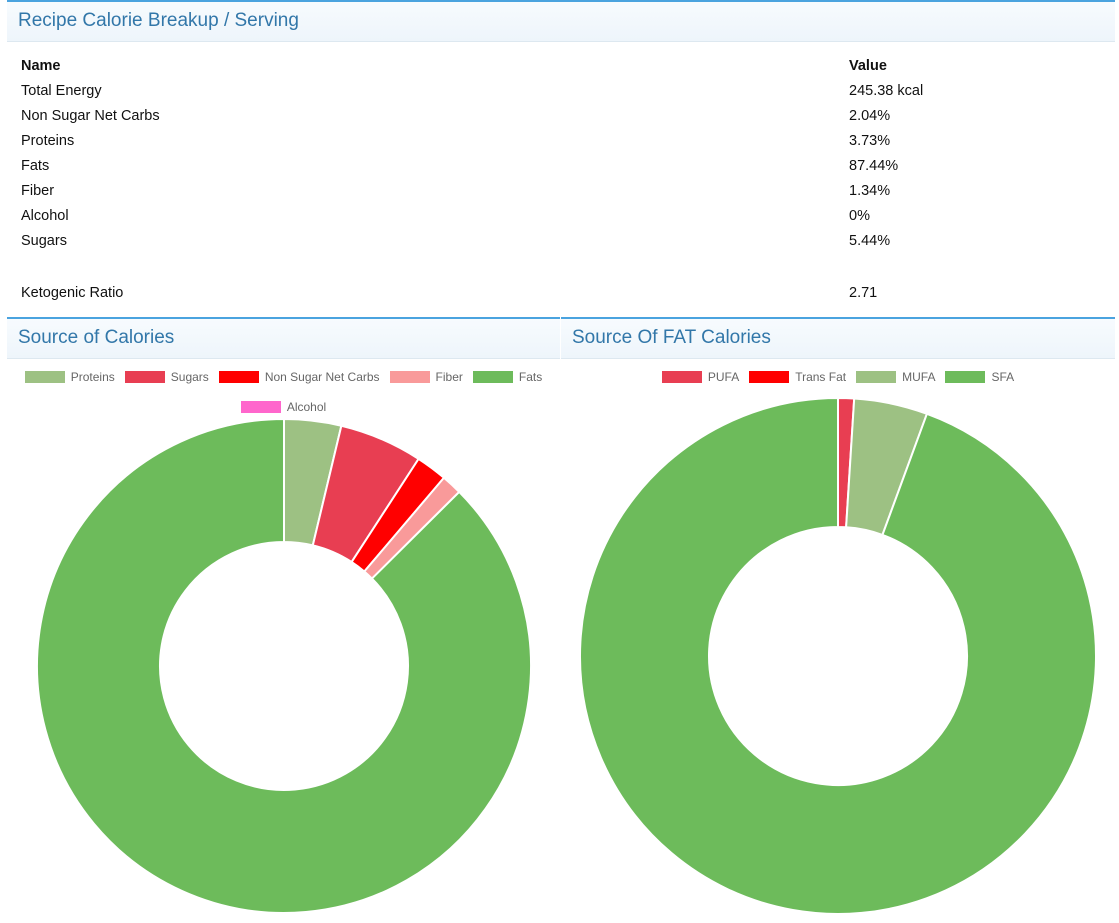  I want to click on table-header-row: Name Value, so click(521, 70).